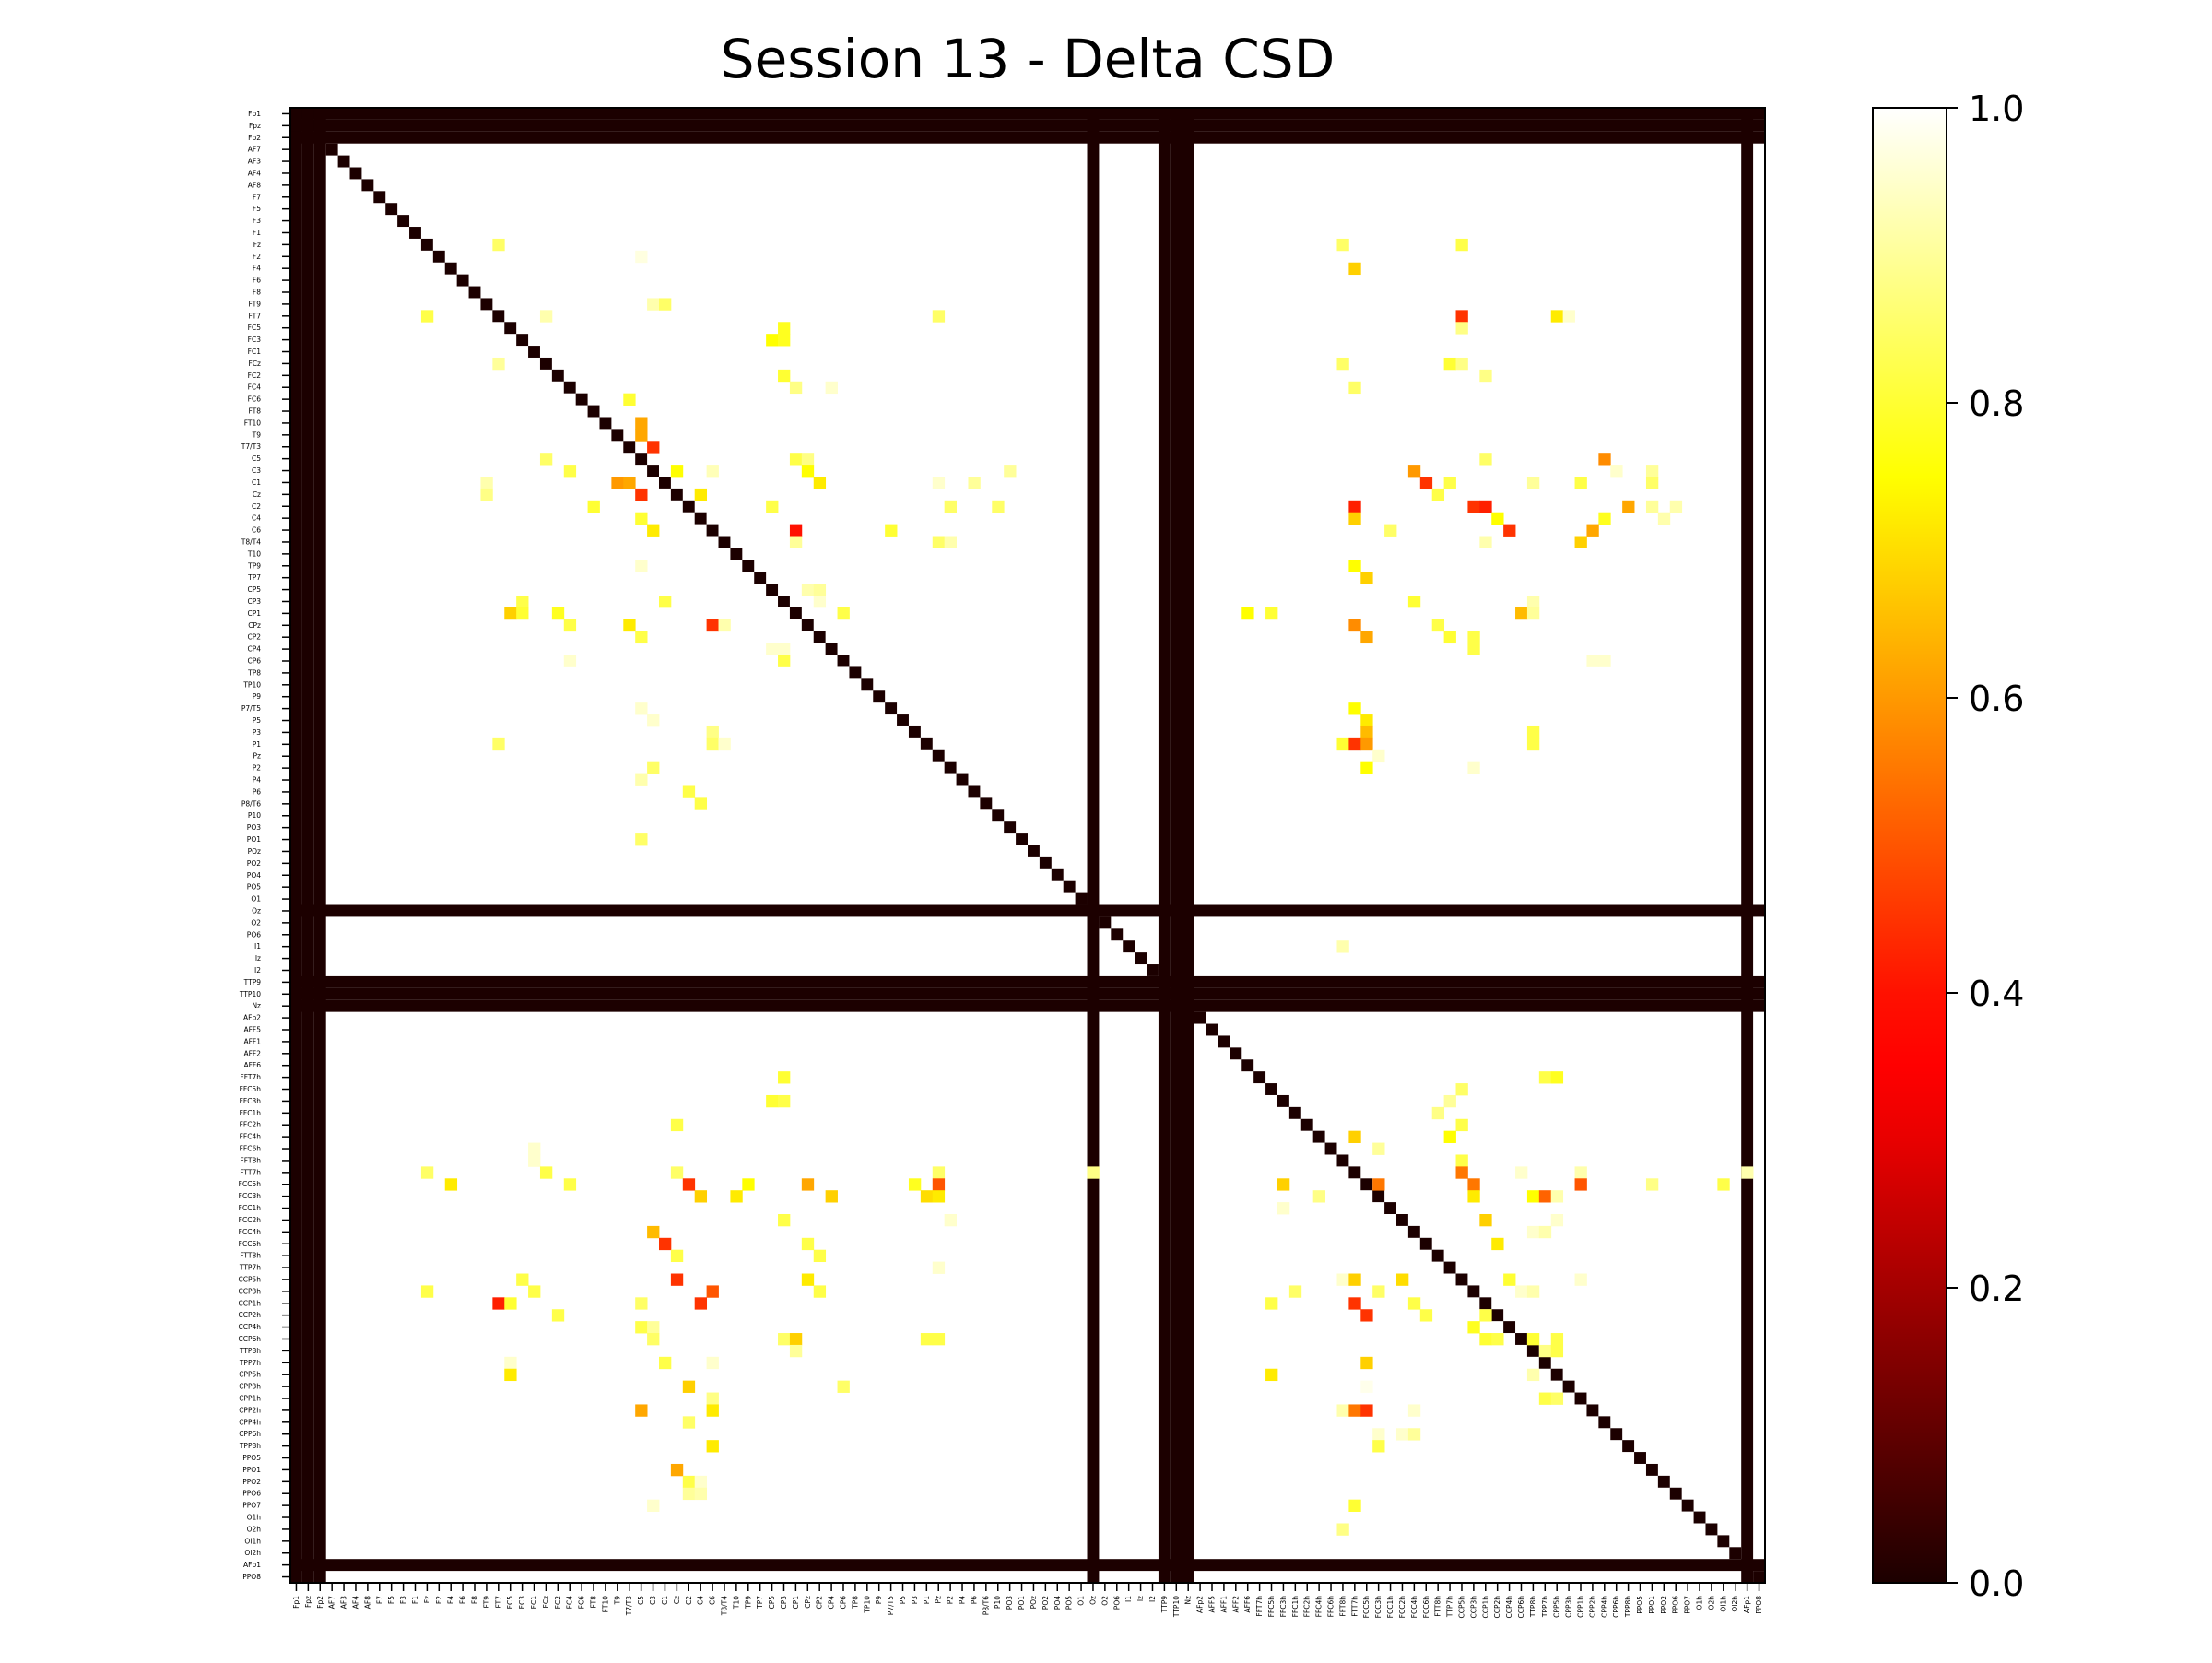 This screenshot has height=1663, width=2212. What do you see at coordinates (1640, 1605) in the screenshot?
I see `x-tick-label: PPO5` at bounding box center [1640, 1605].